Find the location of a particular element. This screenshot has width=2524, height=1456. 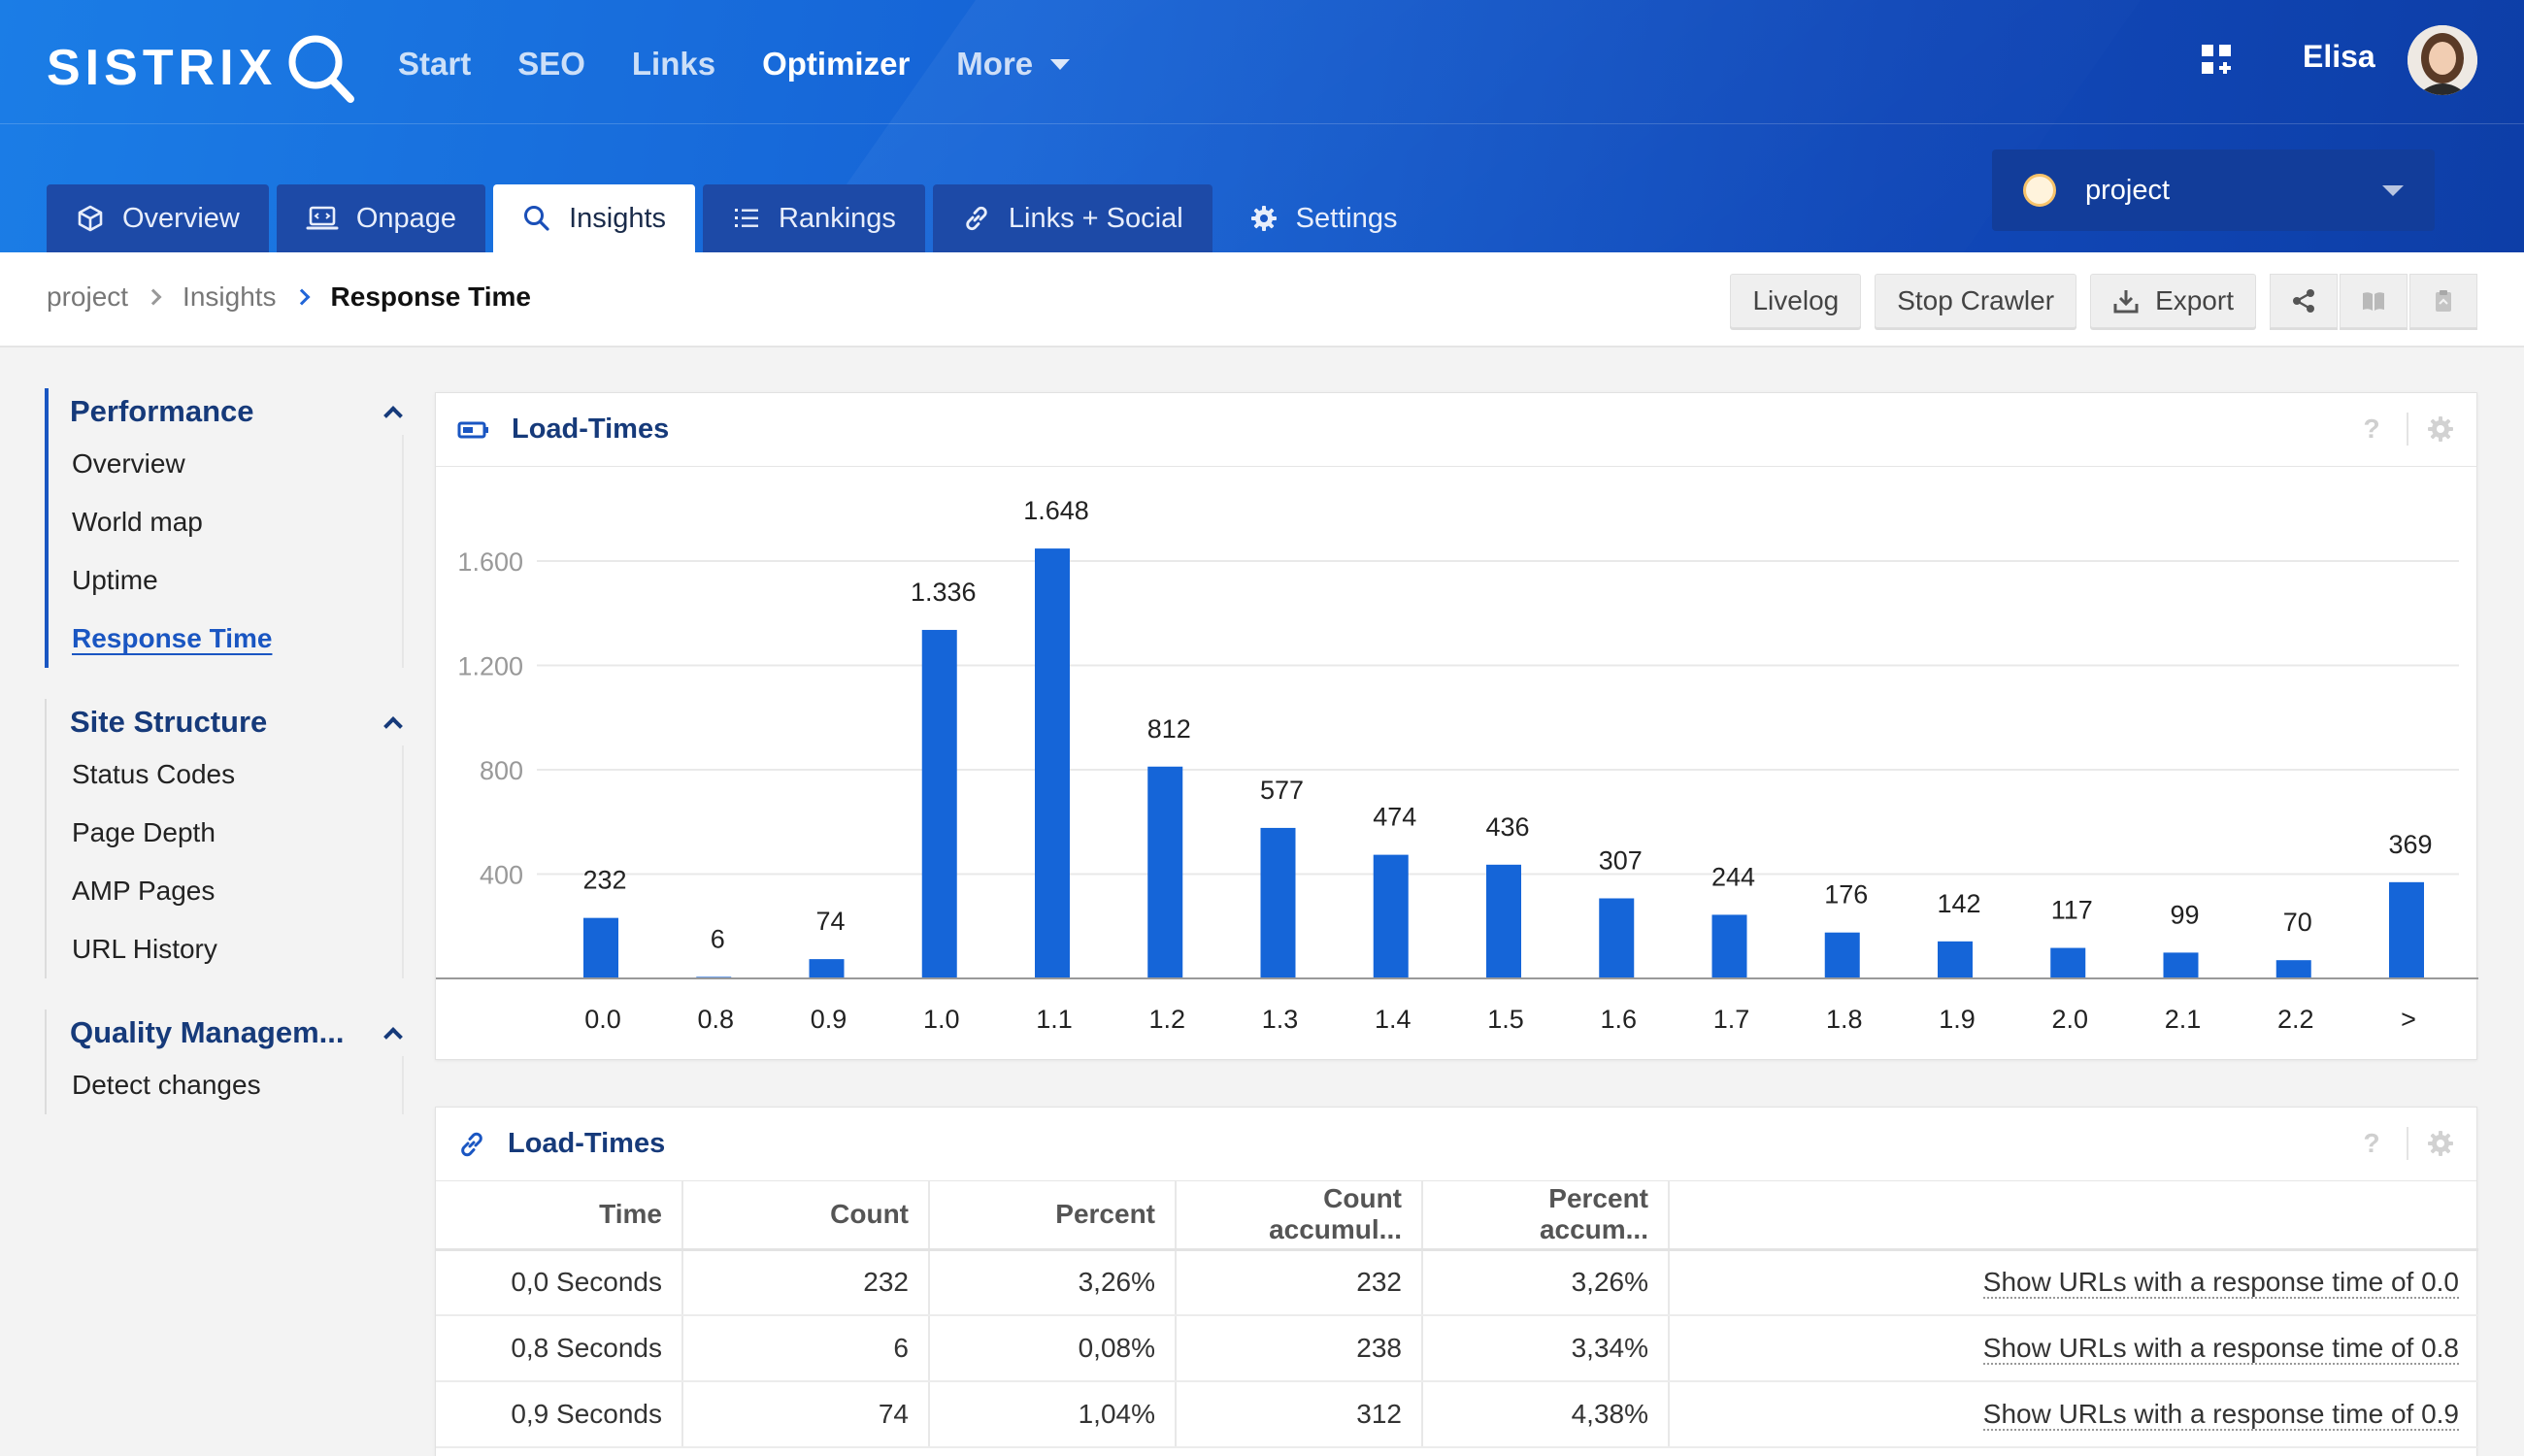

tab-links-social: Links + Social is located at coordinates (1072, 218).